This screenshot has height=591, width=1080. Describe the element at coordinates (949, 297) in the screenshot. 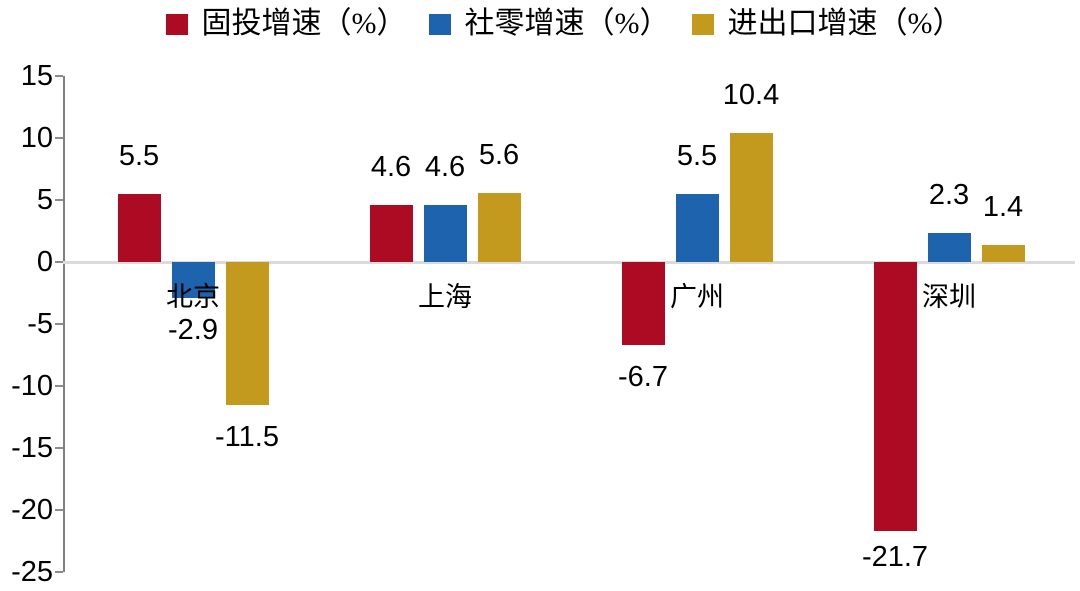

I see `category-label-3: 深圳` at that location.